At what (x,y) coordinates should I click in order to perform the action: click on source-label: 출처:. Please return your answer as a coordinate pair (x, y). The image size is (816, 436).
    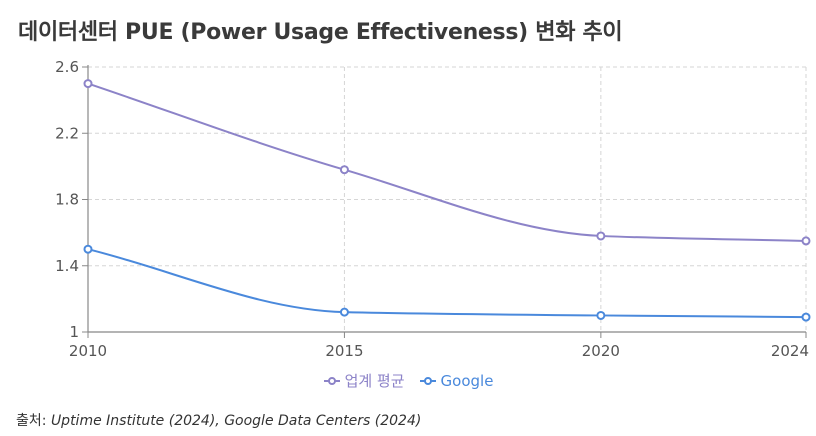
    Looking at the image, I should click on (31, 421).